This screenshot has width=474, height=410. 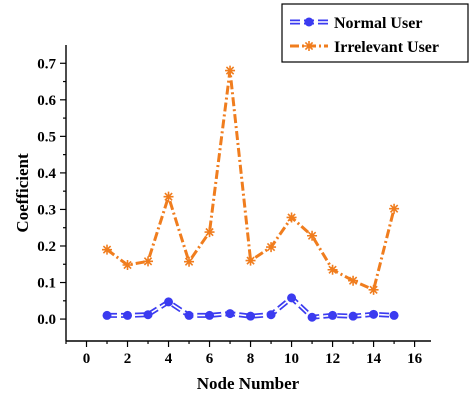 What do you see at coordinates (87, 359) in the screenshot?
I see `x-tick-label: 0` at bounding box center [87, 359].